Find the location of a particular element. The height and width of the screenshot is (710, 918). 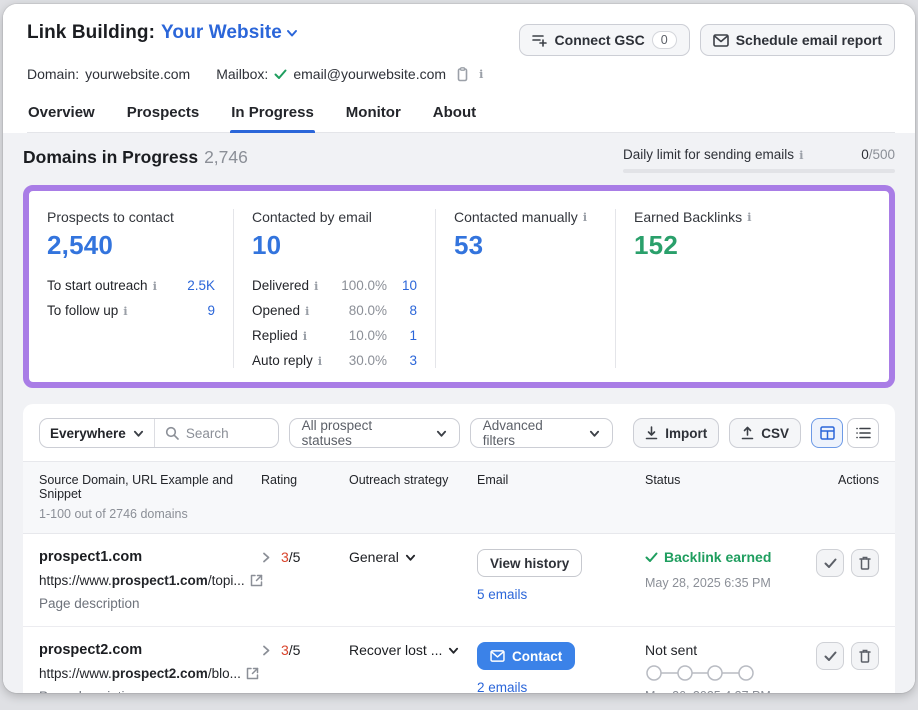

to-follow-up-value: 9 is located at coordinates (211, 310).